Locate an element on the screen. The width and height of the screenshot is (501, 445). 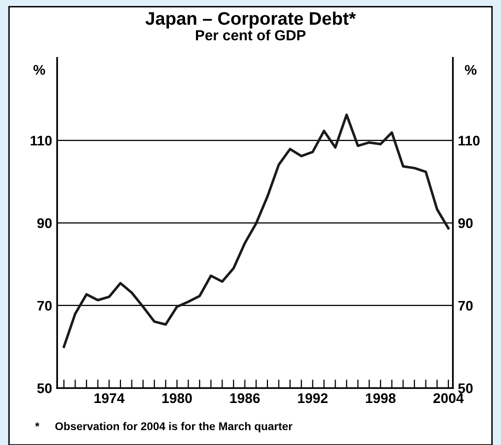
y-tick-label: 90 is located at coordinates (44, 223).